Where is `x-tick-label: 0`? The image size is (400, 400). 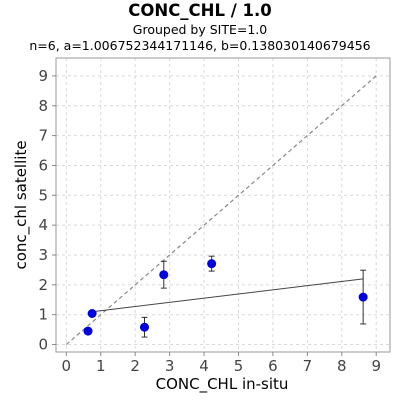 x-tick-label: 0 is located at coordinates (67, 366).